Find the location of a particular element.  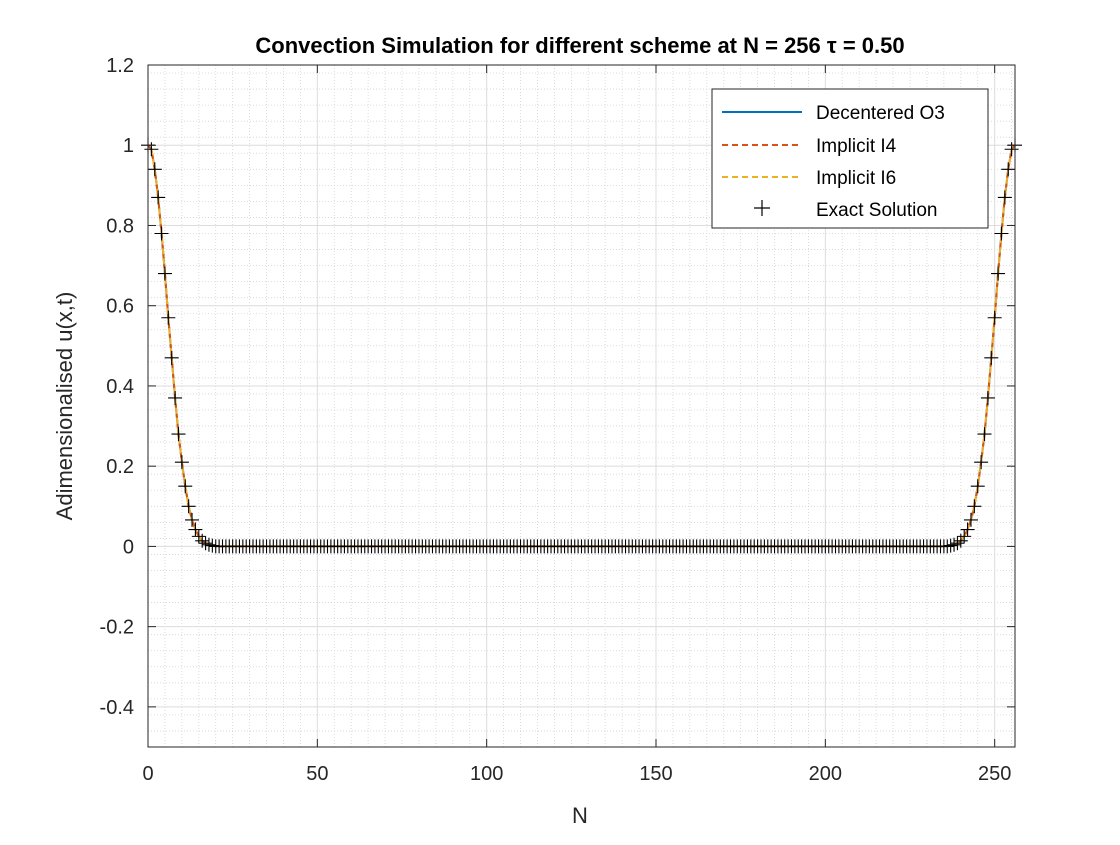

y-tick-label: -0.2 is located at coordinates (117, 628).